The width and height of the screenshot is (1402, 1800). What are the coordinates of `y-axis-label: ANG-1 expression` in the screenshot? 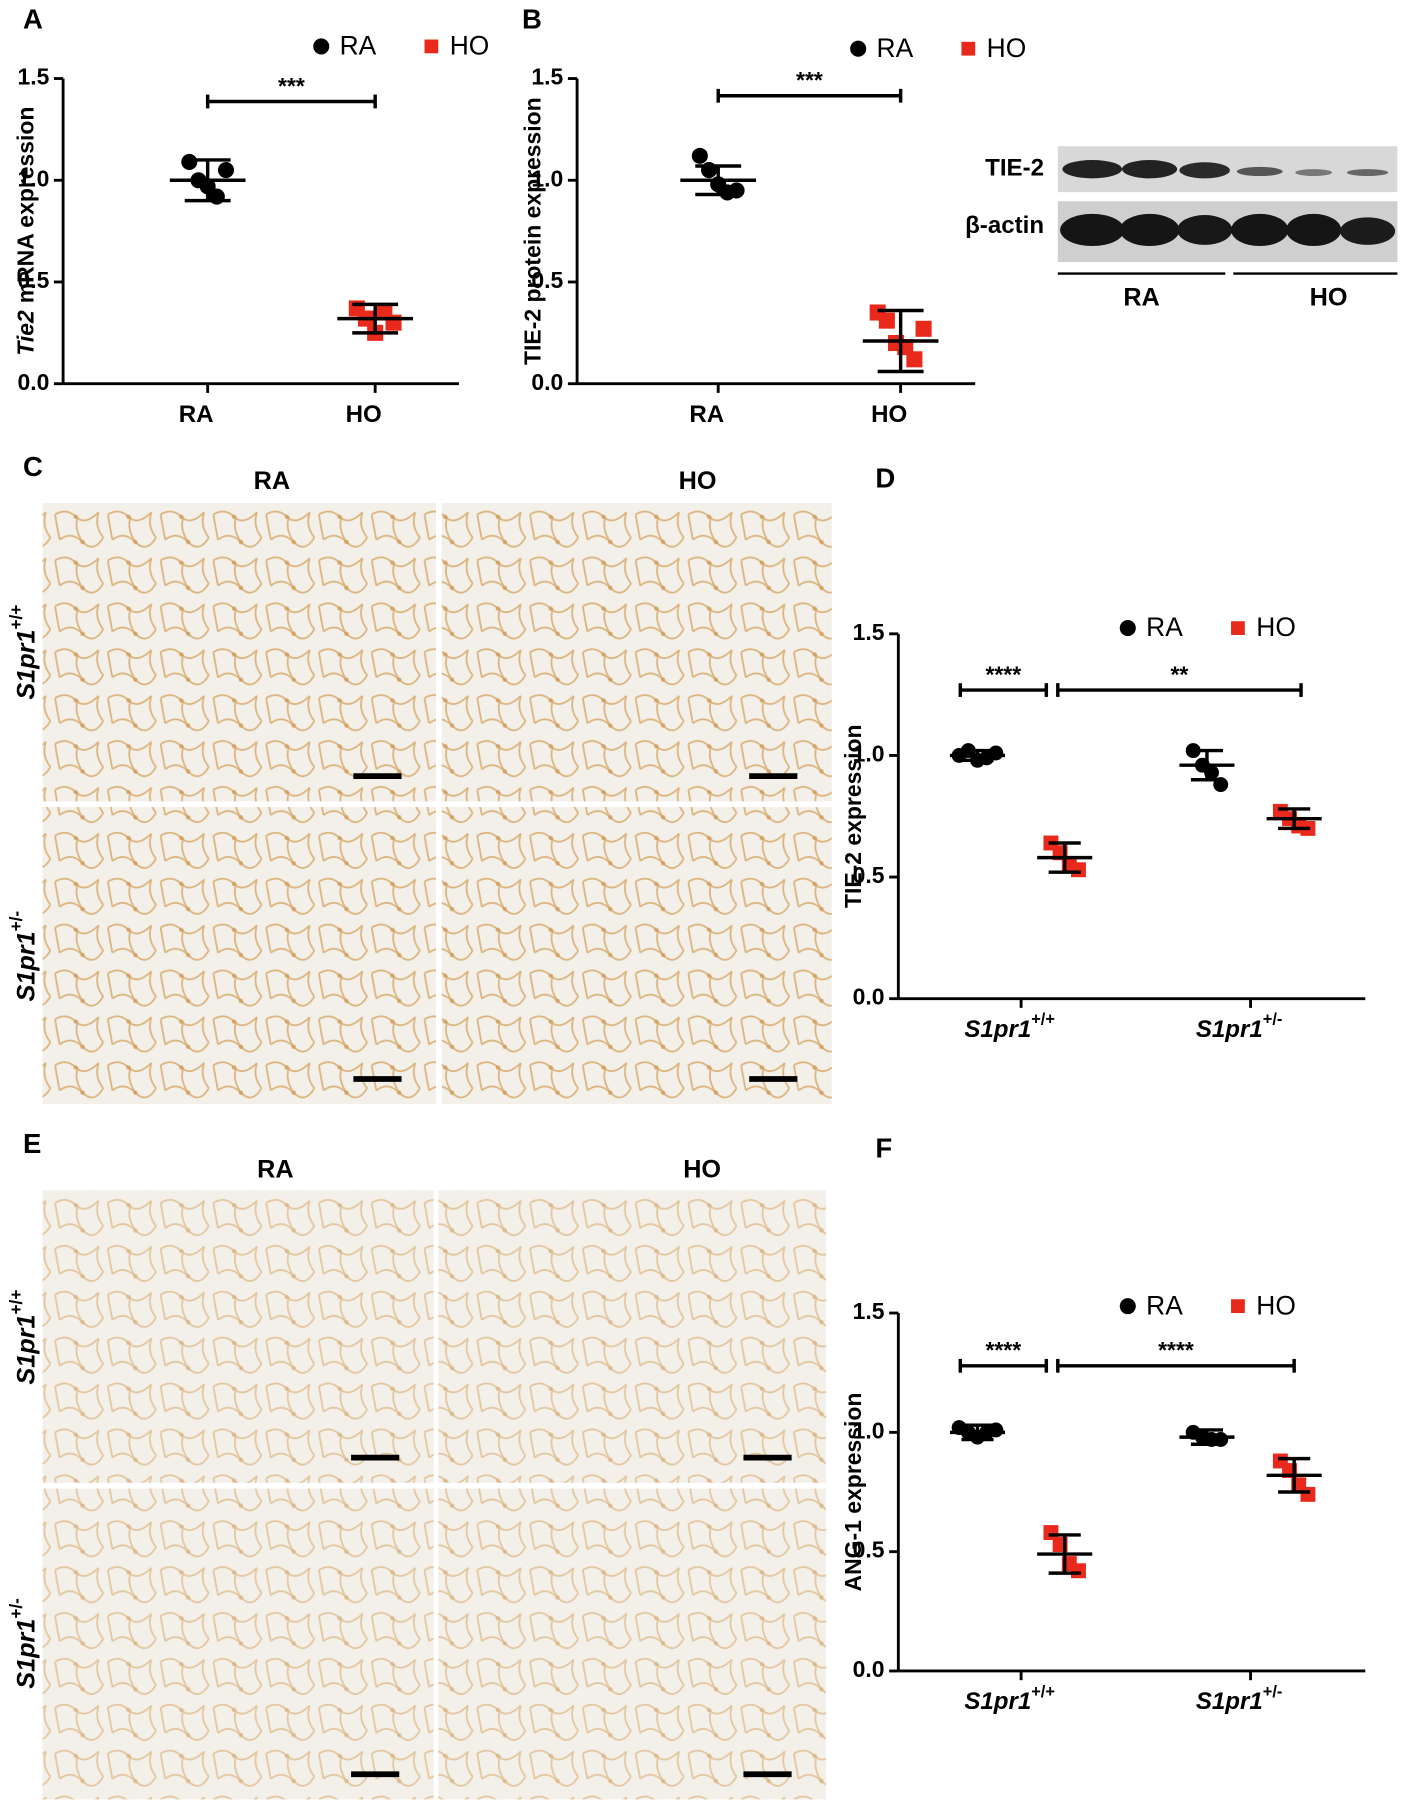 It's located at (853, 1492).